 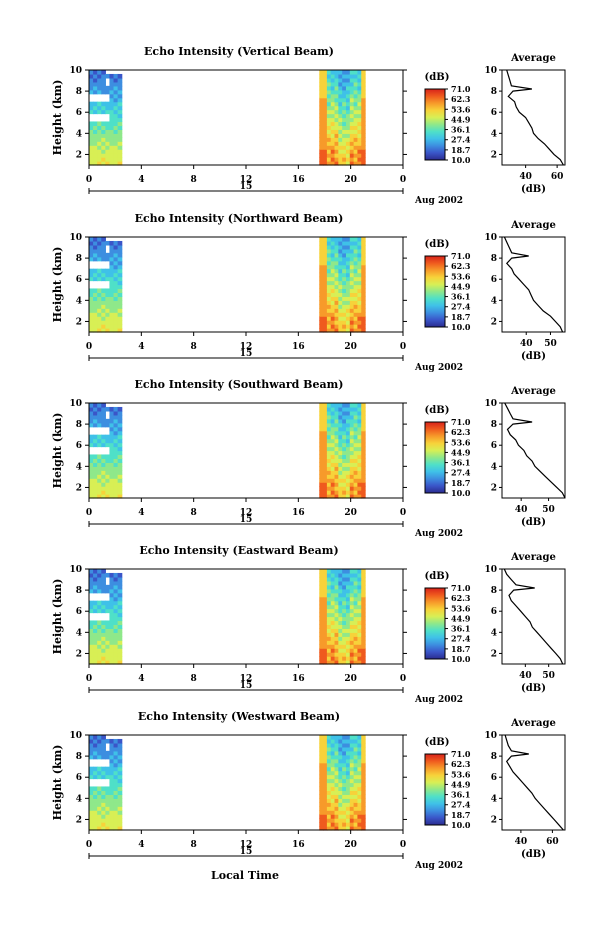 I want to click on x-tick-label: 20, so click(x=350, y=347).